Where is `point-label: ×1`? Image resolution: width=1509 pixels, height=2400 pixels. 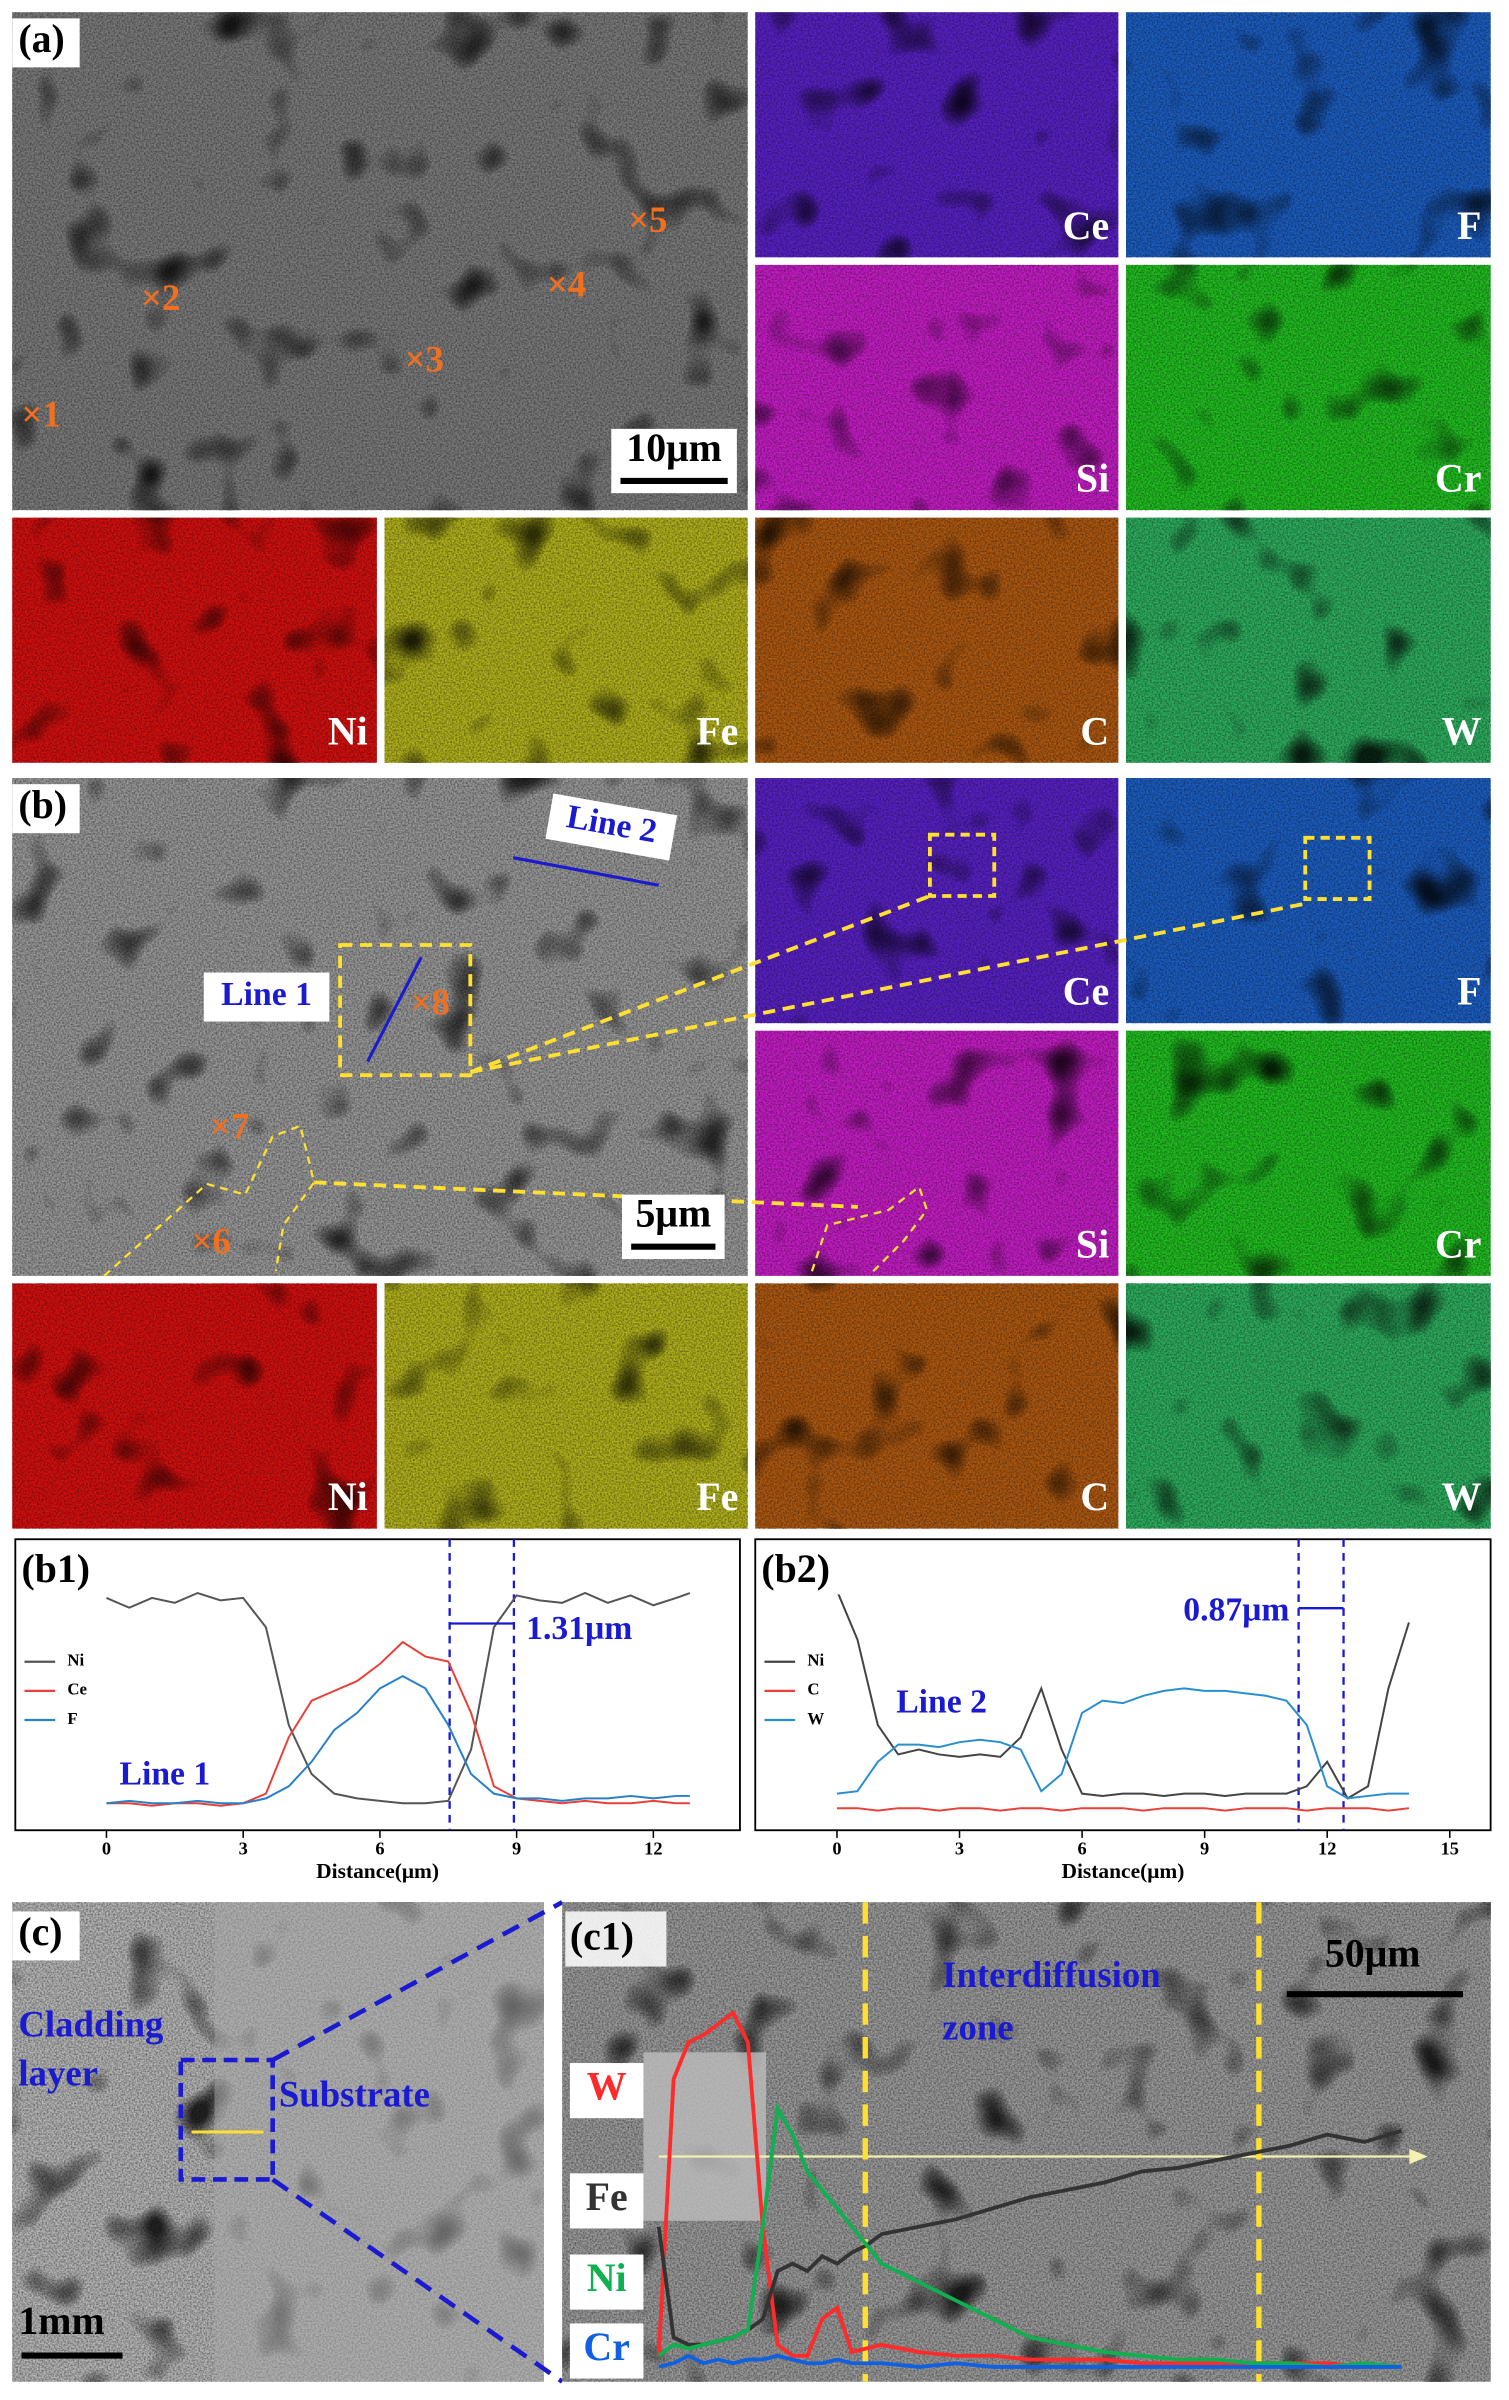
point-label: ×1 is located at coordinates (40, 414).